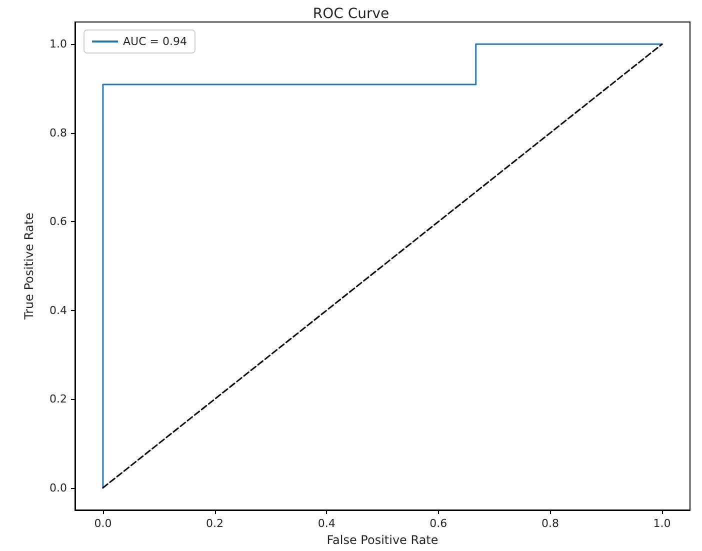 This screenshot has width=702, height=551. What do you see at coordinates (58, 221) in the screenshot?
I see `y-tick-label: 0.6` at bounding box center [58, 221].